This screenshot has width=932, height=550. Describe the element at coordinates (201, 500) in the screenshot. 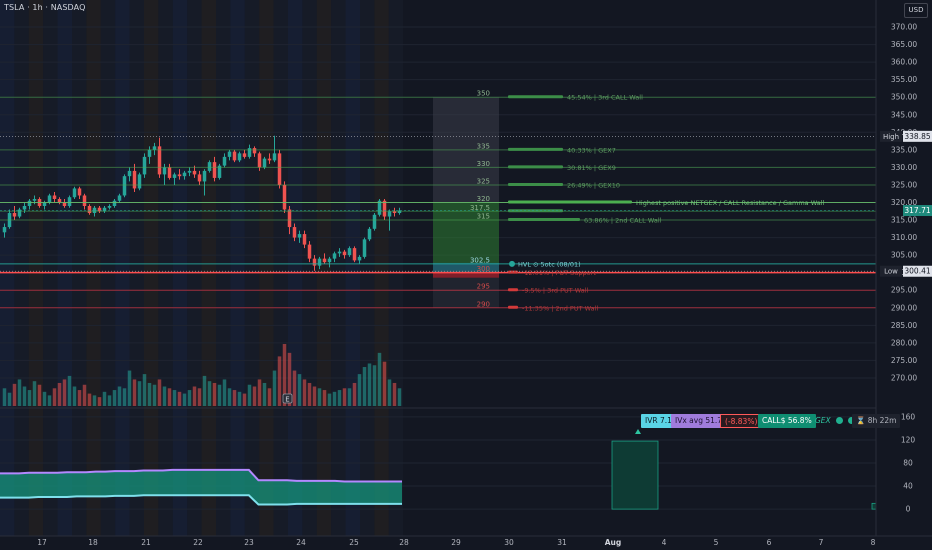

I see `iv-line` at that location.